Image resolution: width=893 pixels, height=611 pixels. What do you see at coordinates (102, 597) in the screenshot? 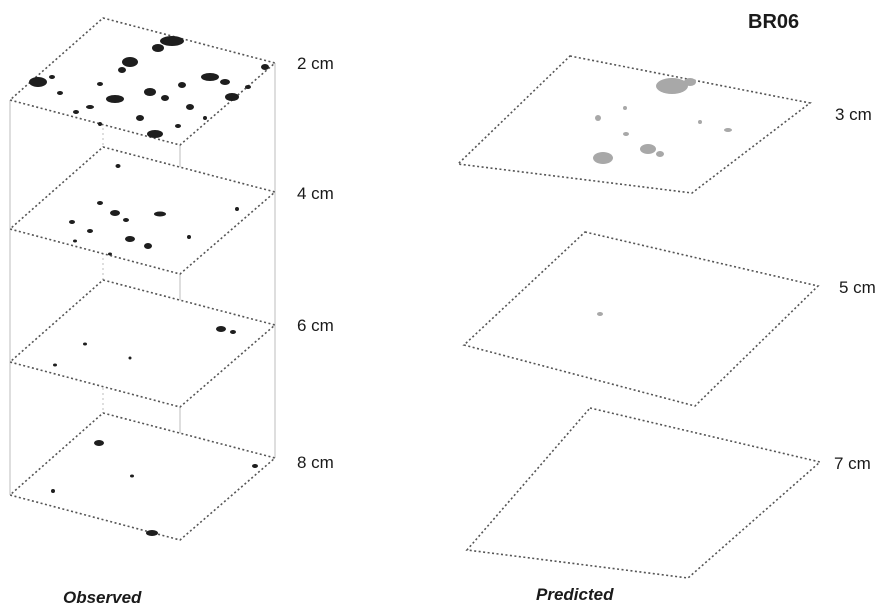
I see `observed-caption: Observed` at bounding box center [102, 597].